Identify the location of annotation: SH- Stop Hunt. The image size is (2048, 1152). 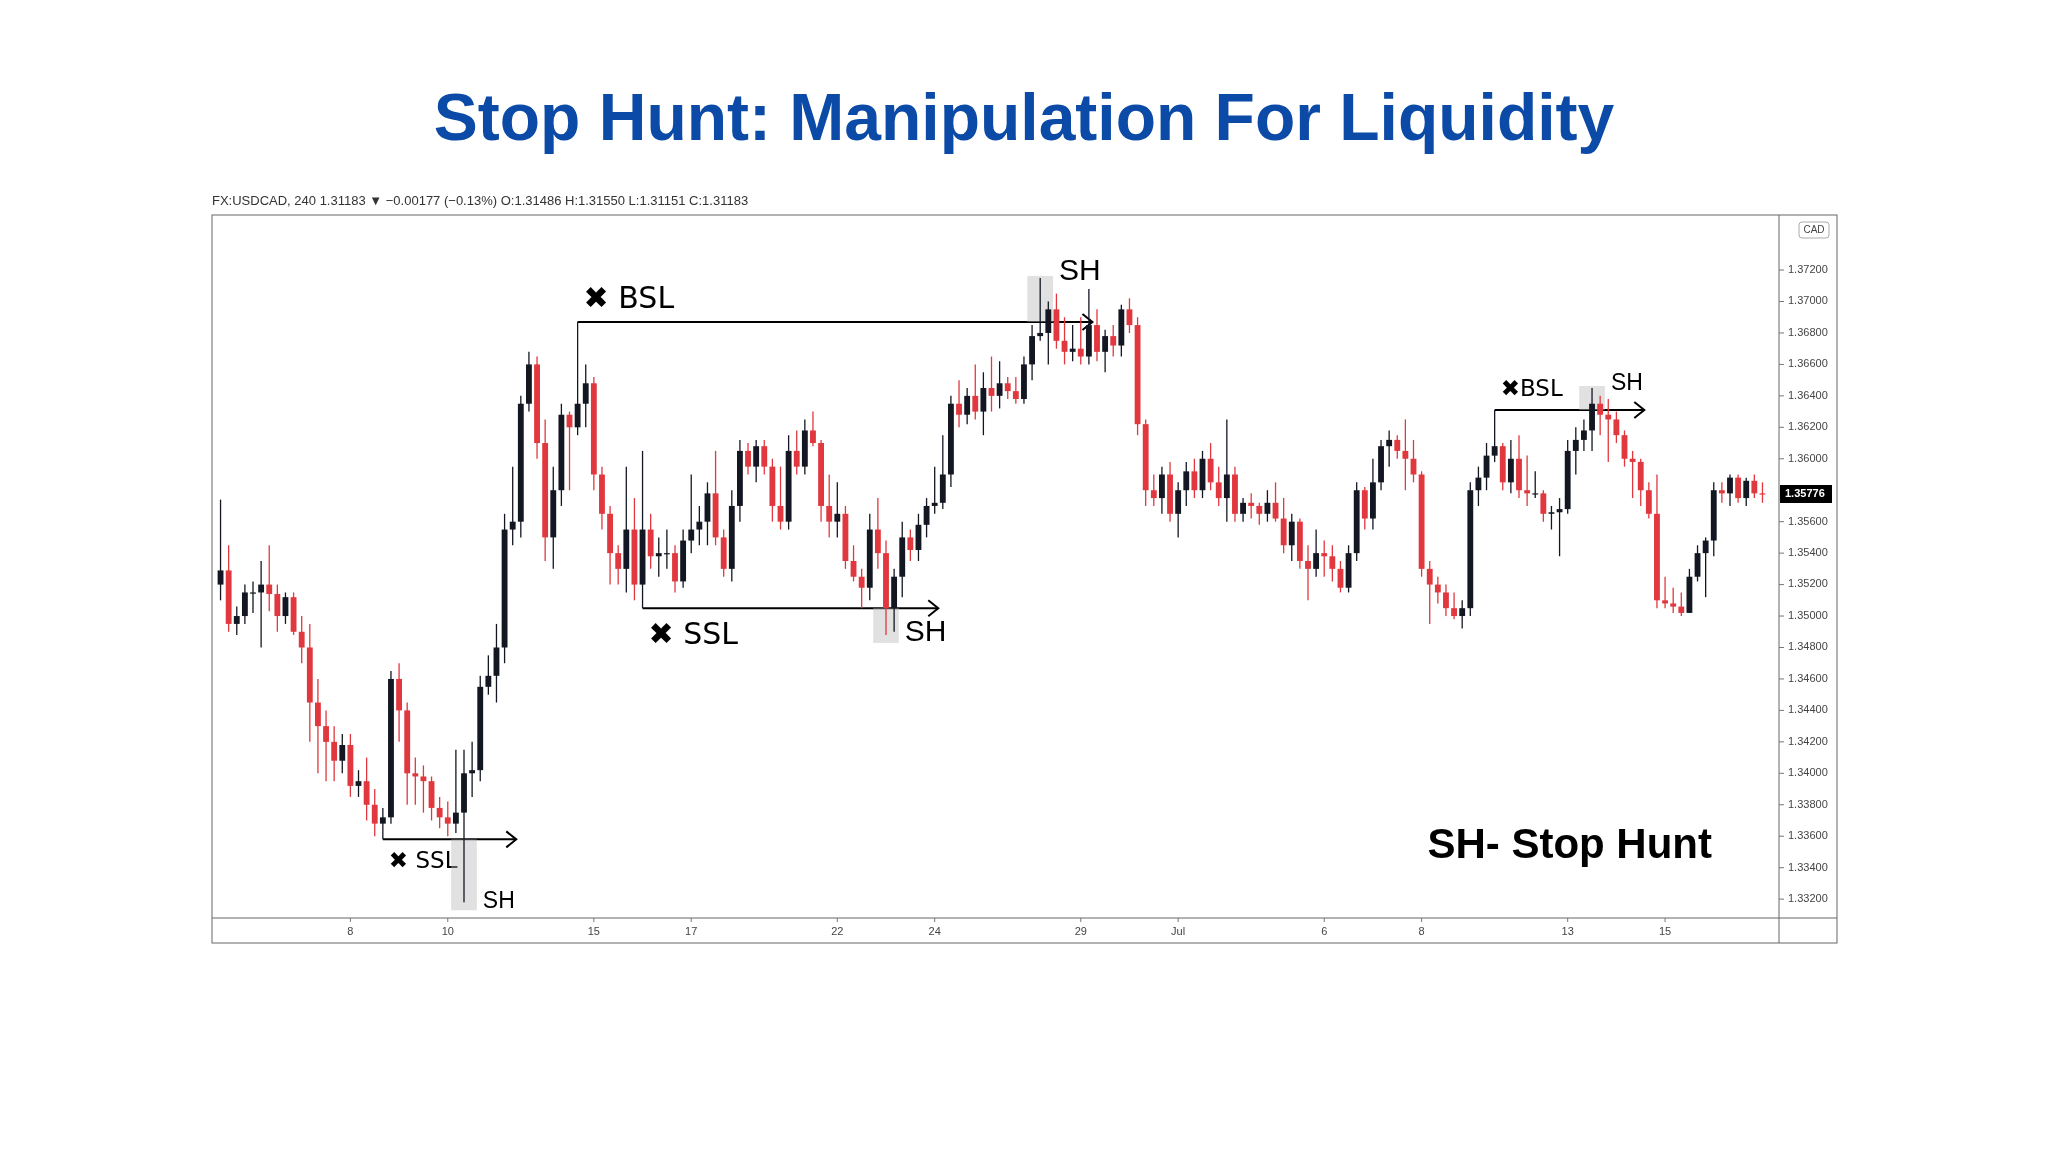
(1570, 843).